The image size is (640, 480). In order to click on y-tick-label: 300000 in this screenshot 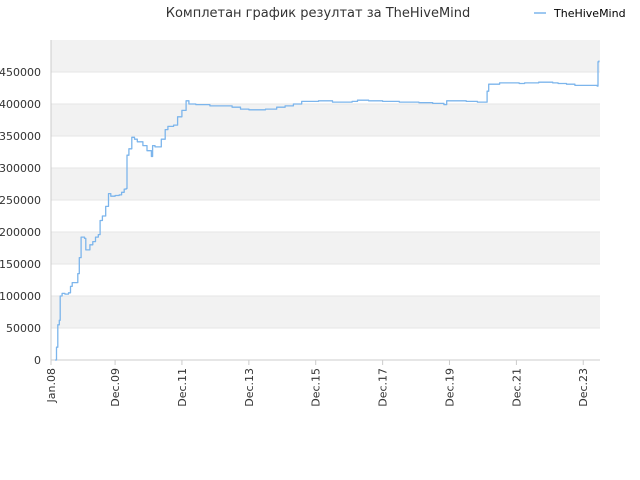, I will do `click(20, 168)`.